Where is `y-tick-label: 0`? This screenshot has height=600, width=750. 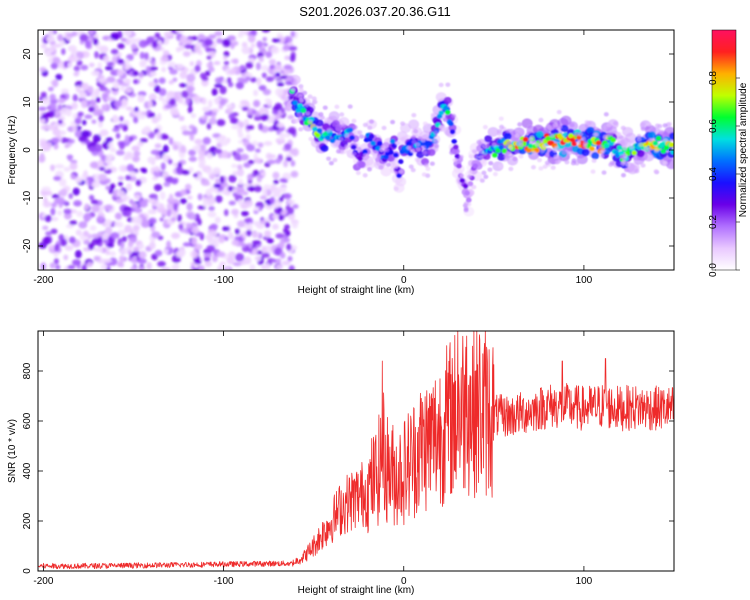 y-tick-label: 0 is located at coordinates (27, 150).